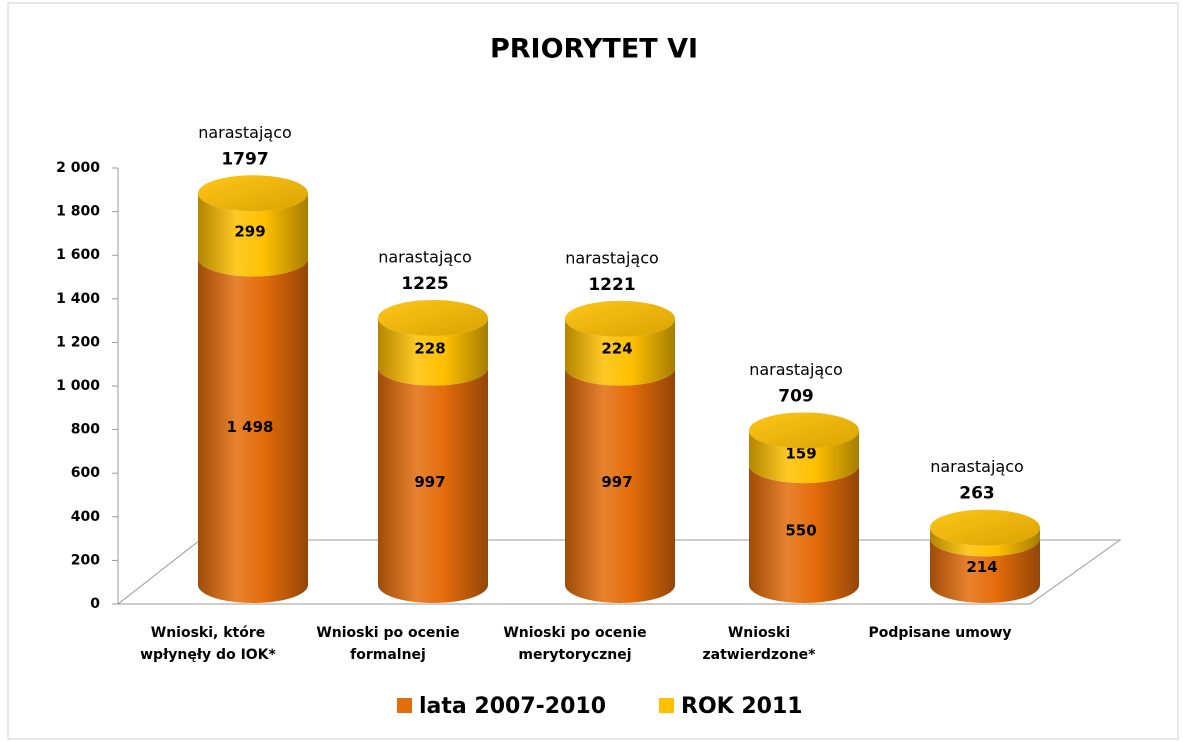  Describe the element at coordinates (78, 342) in the screenshot. I see `y-tick-label: 1 200` at that location.